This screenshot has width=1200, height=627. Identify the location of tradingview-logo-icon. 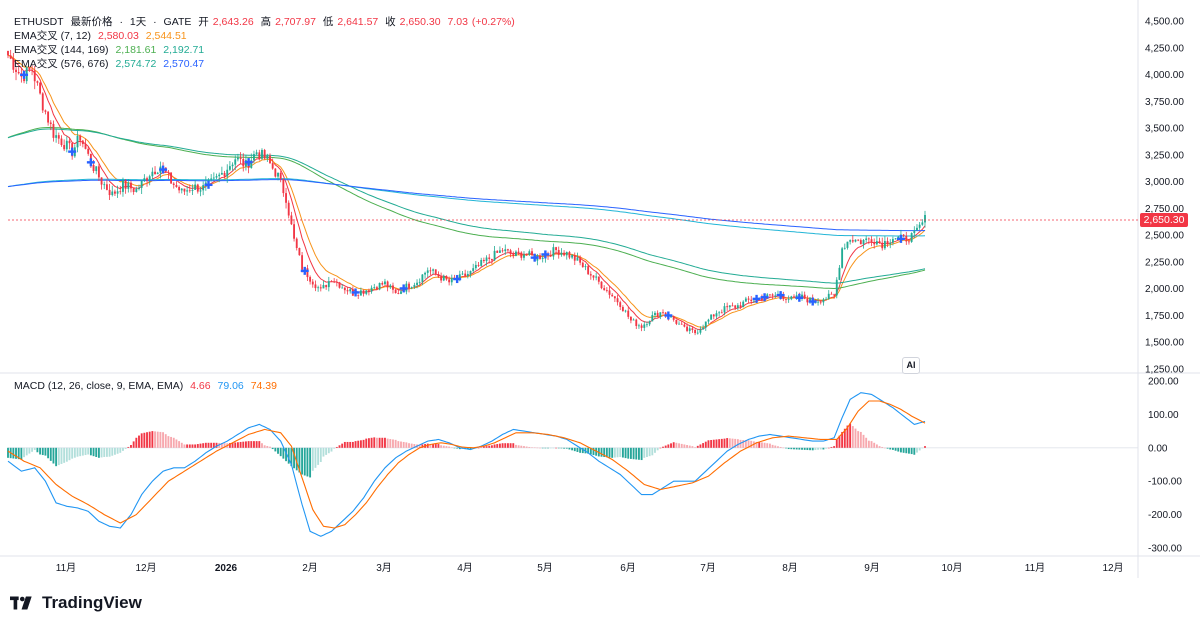
(21, 603).